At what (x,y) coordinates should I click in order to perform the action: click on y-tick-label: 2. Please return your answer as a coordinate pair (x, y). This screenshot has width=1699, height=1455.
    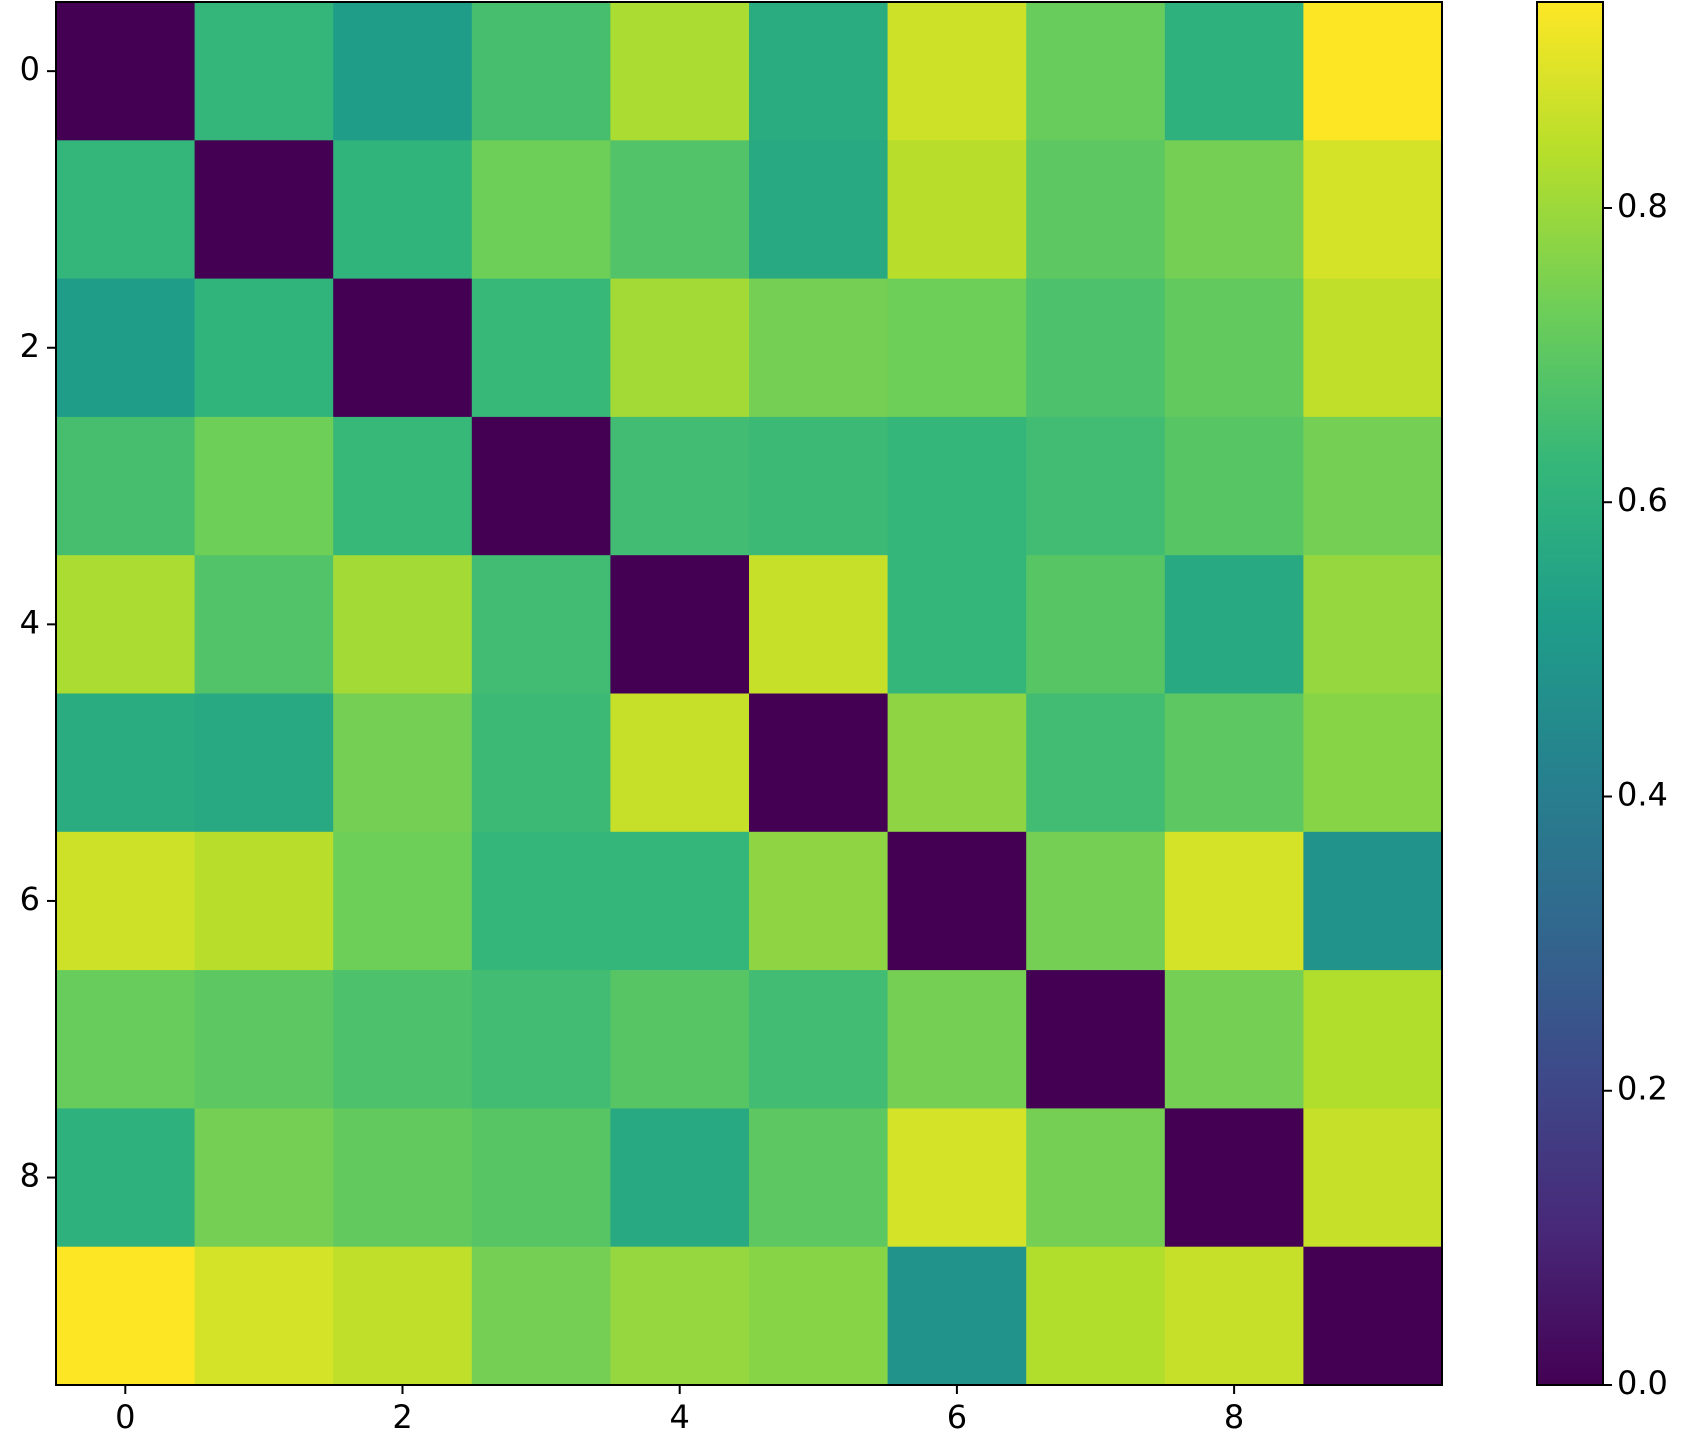
    Looking at the image, I should click on (30, 346).